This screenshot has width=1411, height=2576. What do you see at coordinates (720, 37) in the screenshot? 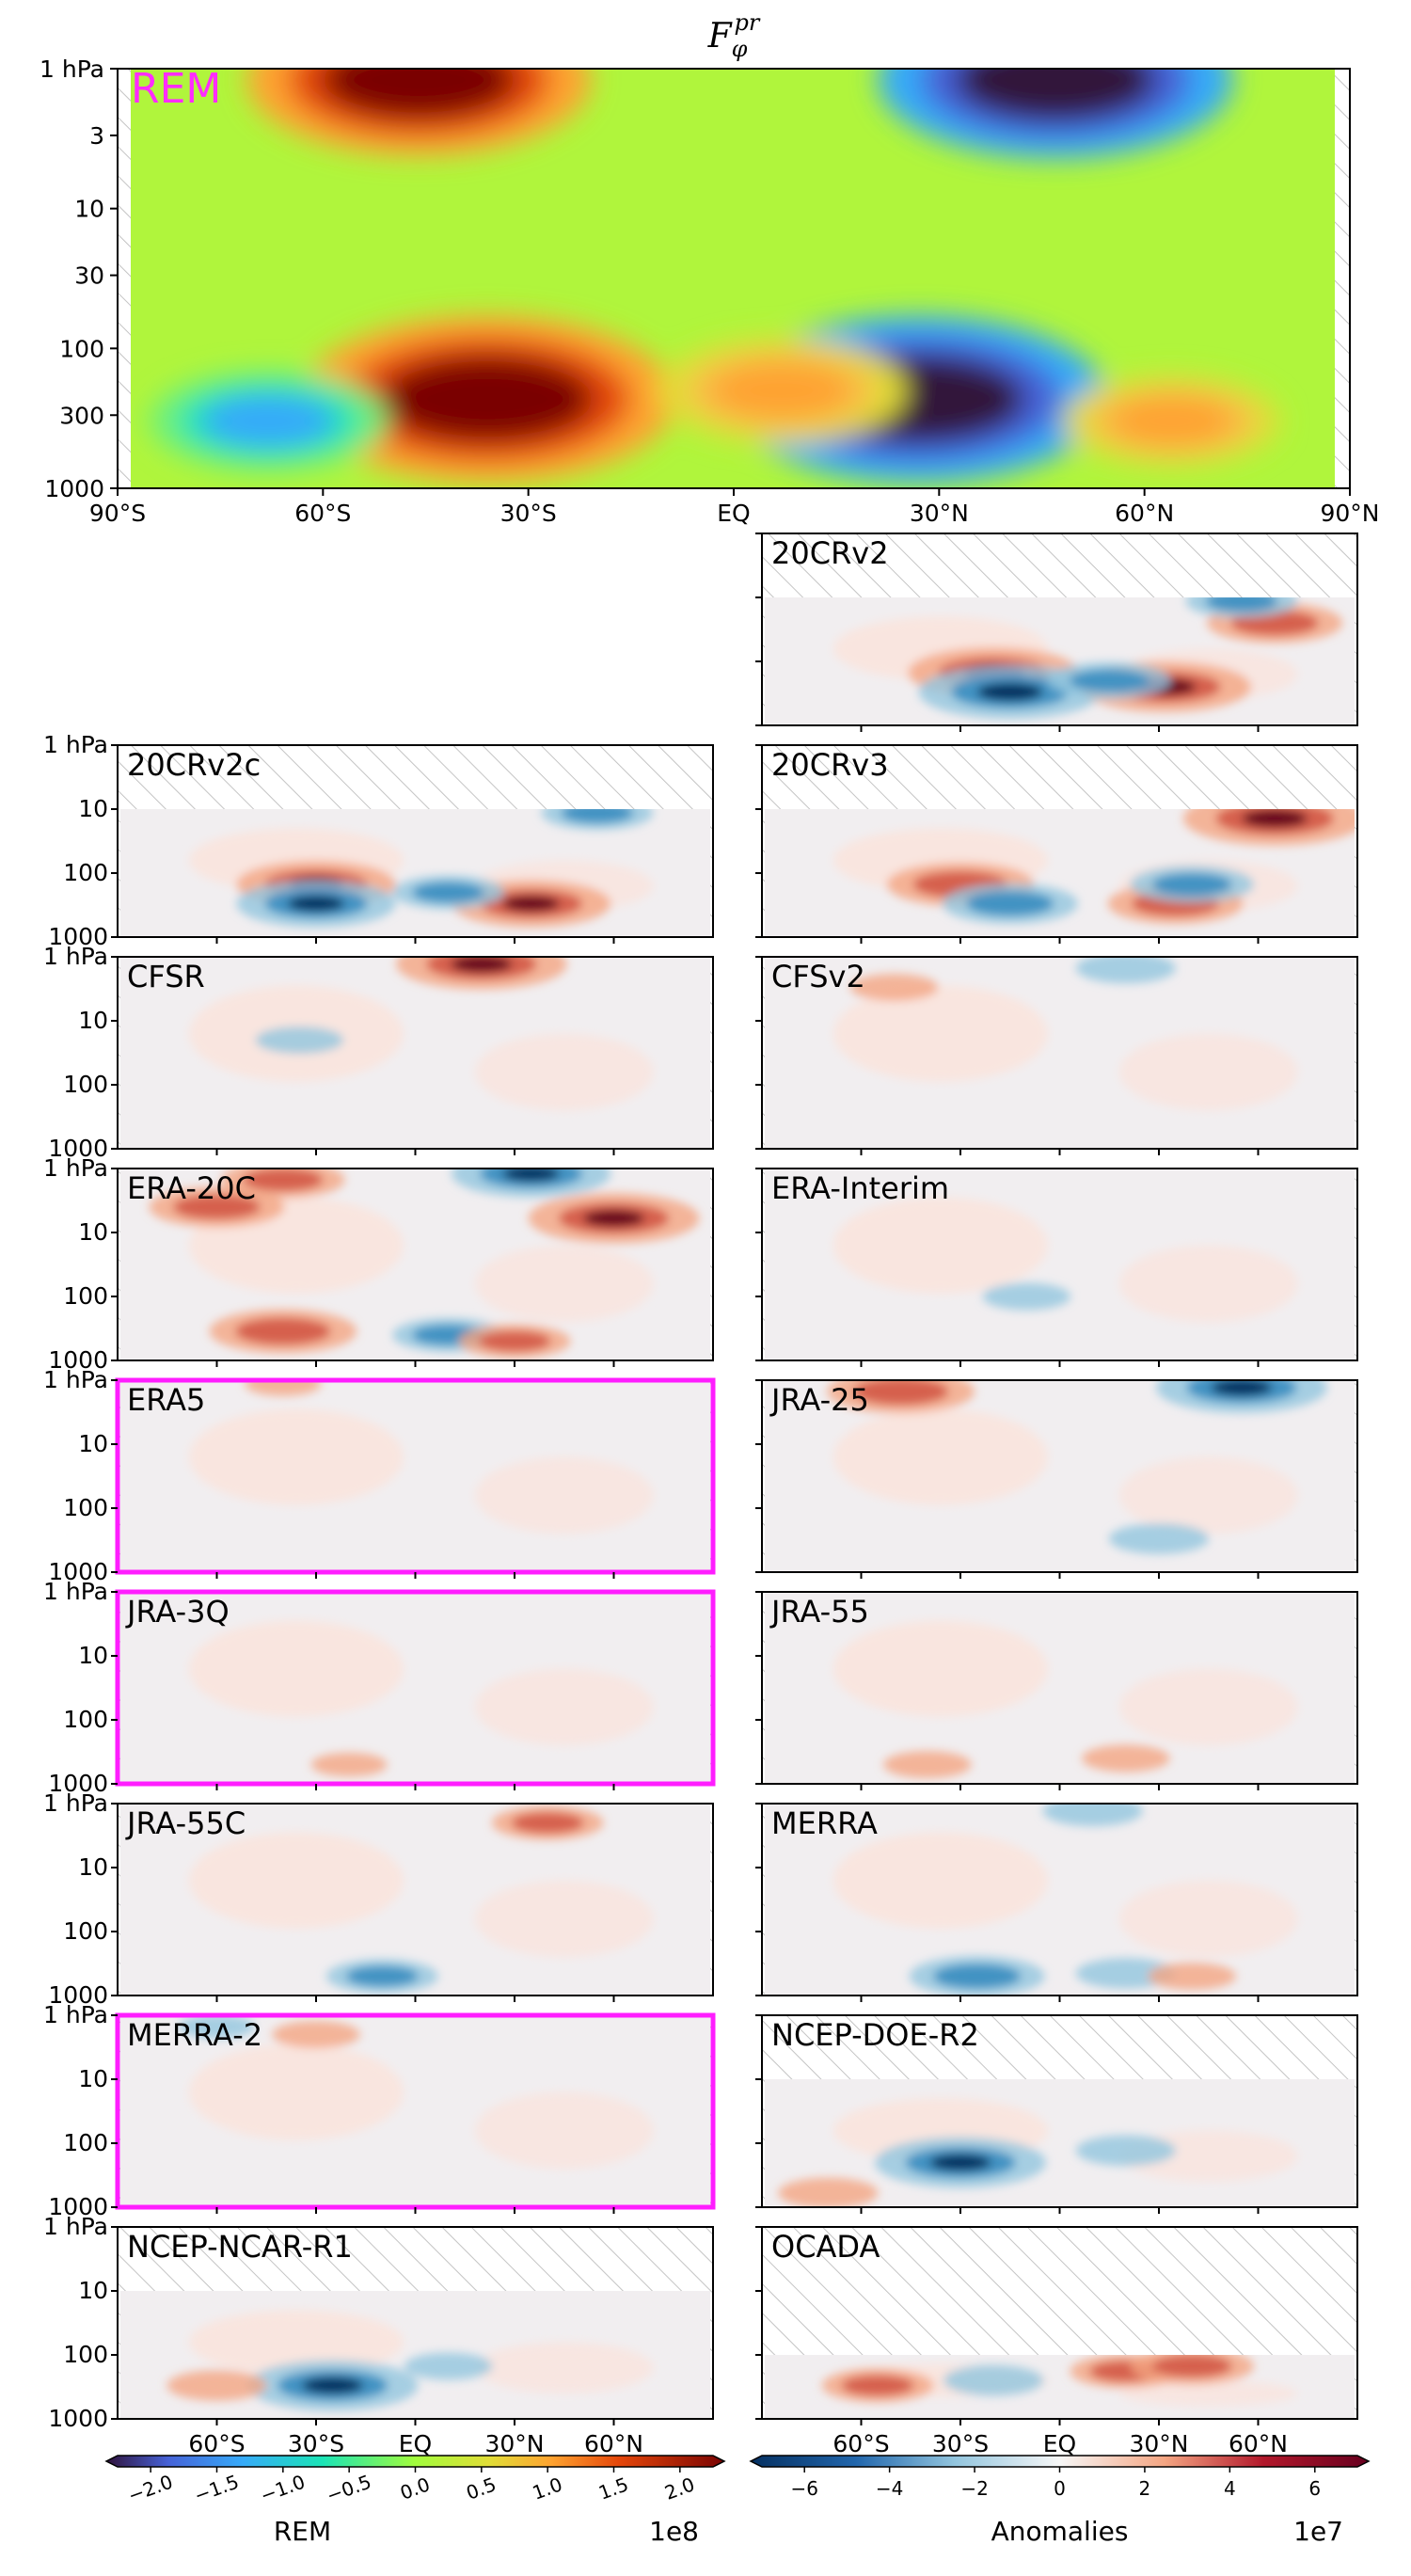
I see `title-main: F` at bounding box center [720, 37].